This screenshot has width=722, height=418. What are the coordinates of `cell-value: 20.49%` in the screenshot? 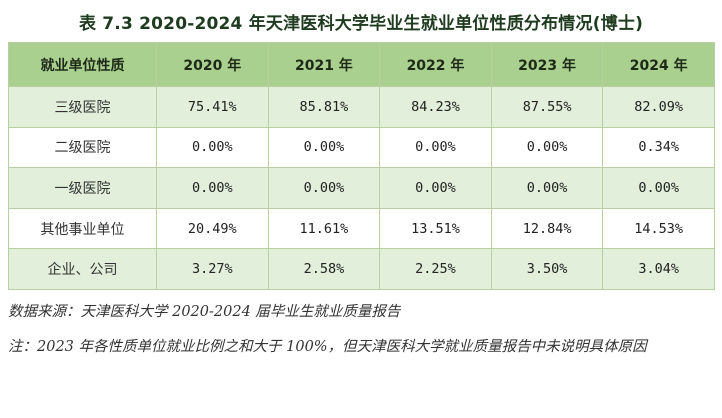 It's located at (212, 228).